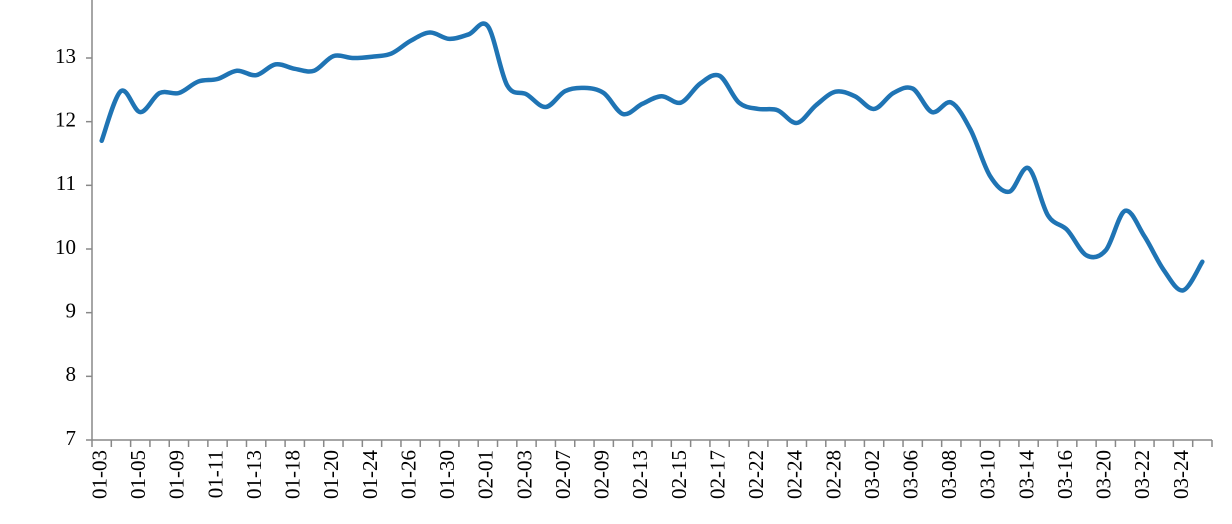  I want to click on x-tick-label: 03-24, so click(1181, 474).